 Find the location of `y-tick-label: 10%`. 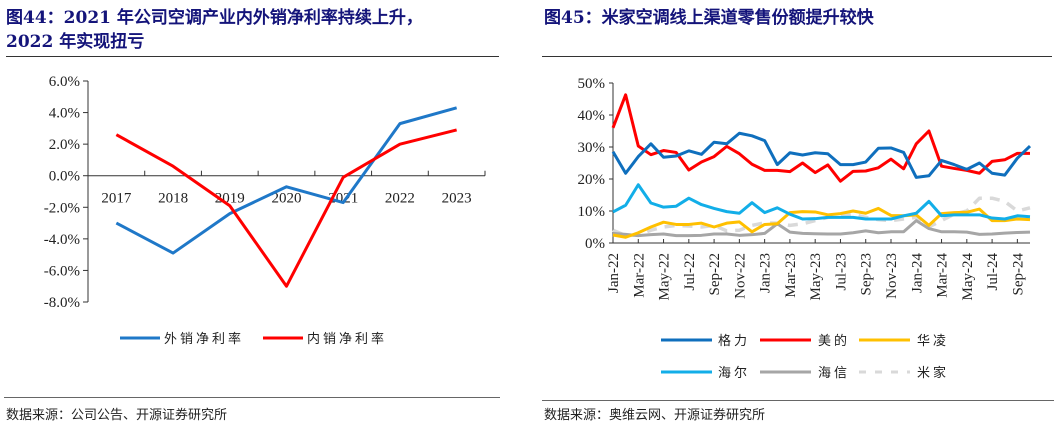

y-tick-label: 10% is located at coordinates (592, 212).